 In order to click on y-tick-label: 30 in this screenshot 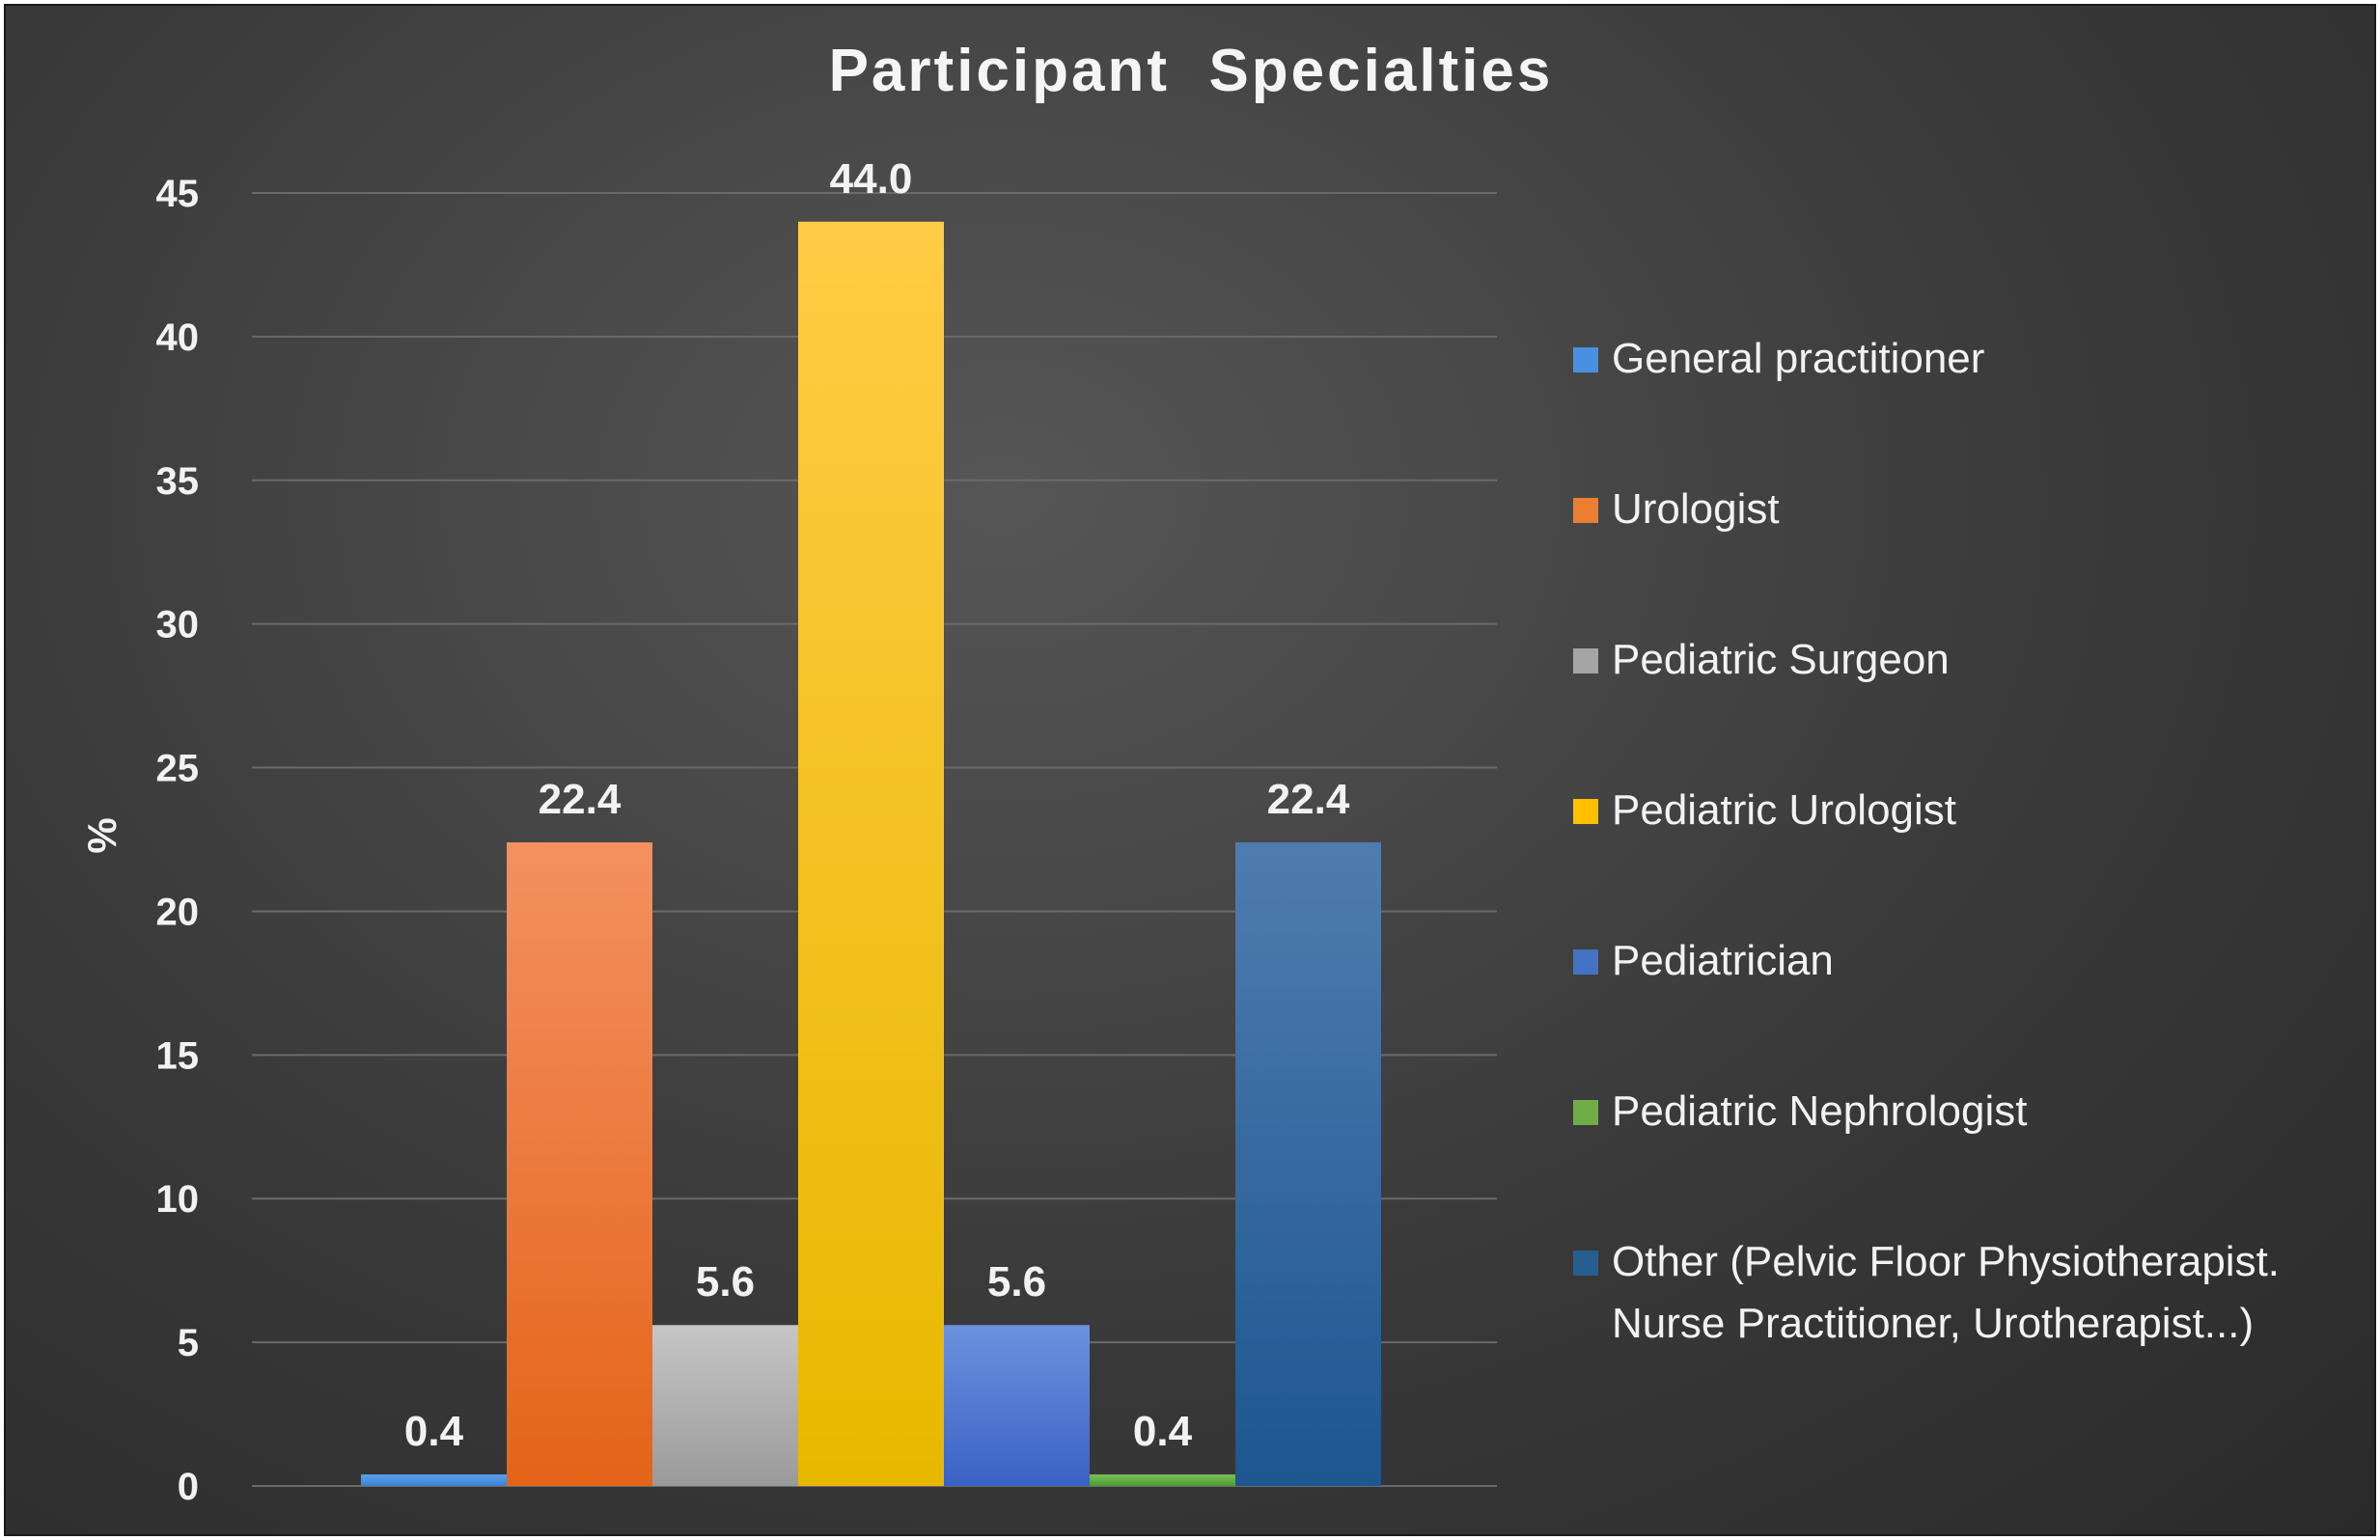, I will do `click(178, 625)`.